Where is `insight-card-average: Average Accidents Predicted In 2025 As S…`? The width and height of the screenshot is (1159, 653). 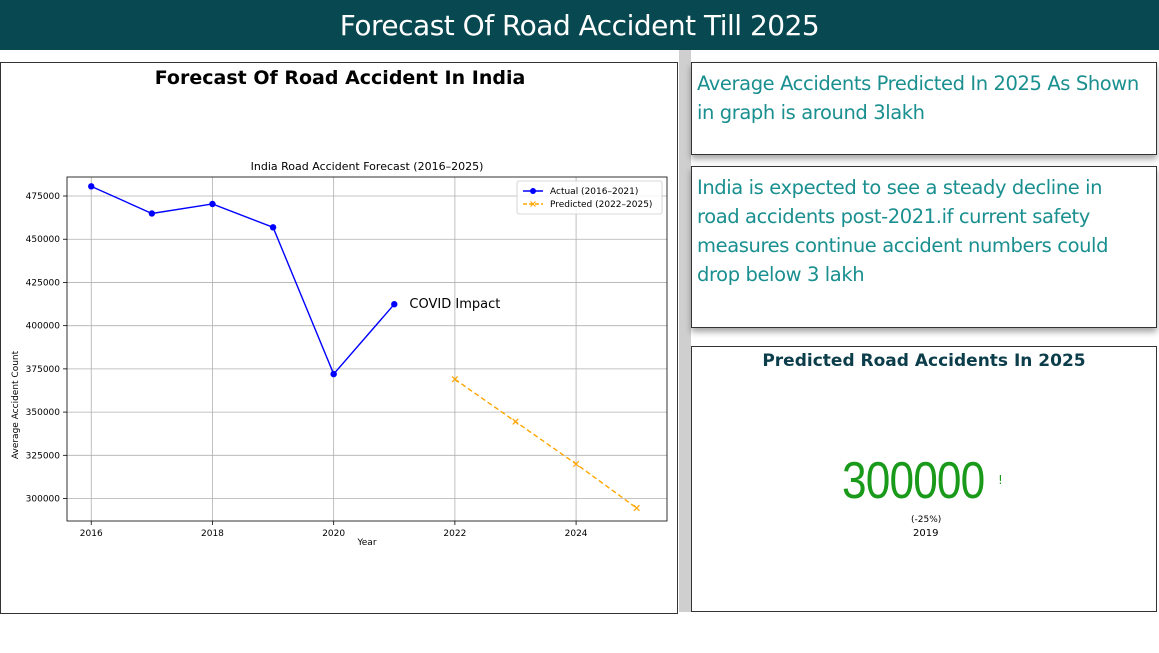 insight-card-average: Average Accidents Predicted In 2025 As S… is located at coordinates (924, 108).